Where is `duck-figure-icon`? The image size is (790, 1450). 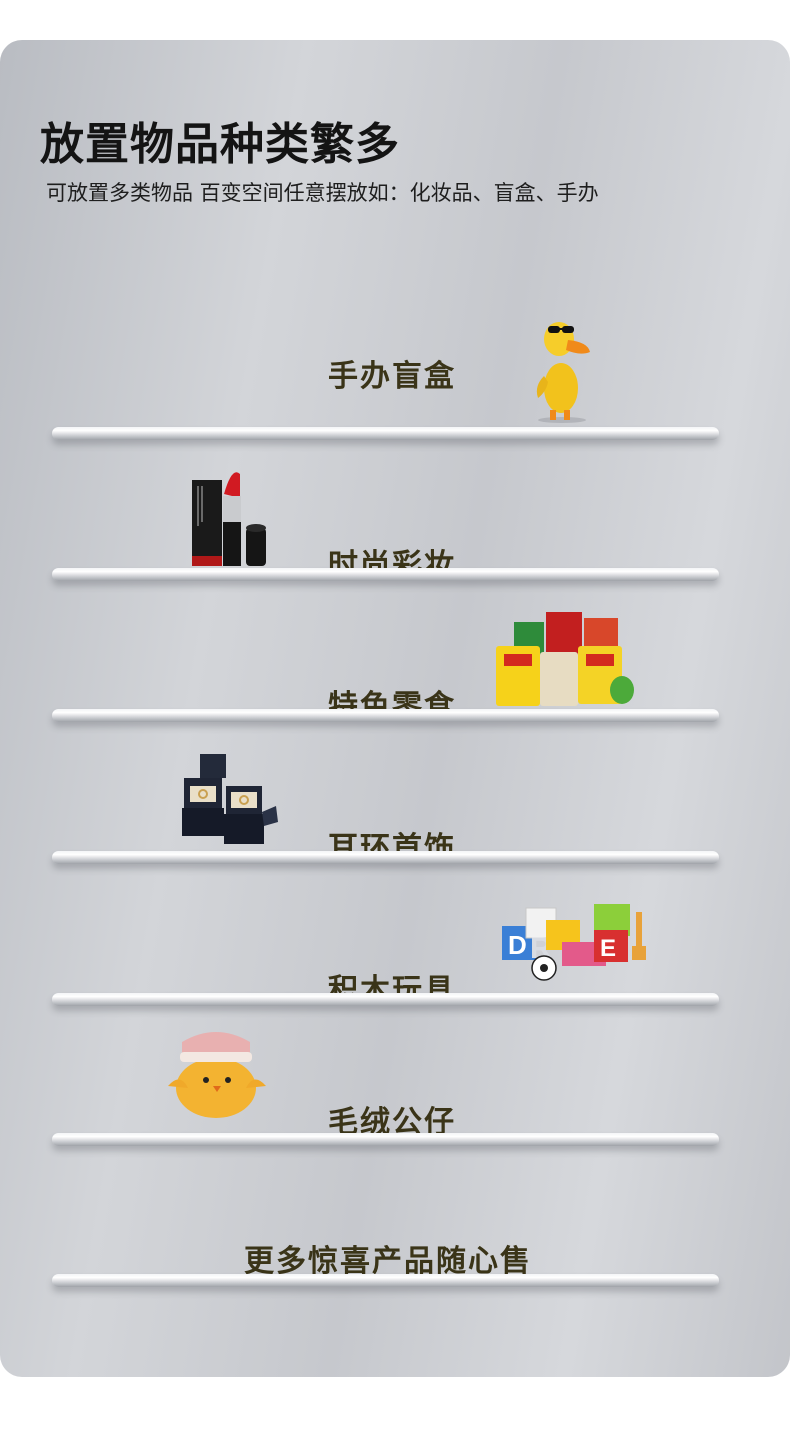
duck-figure-icon is located at coordinates (563, 372).